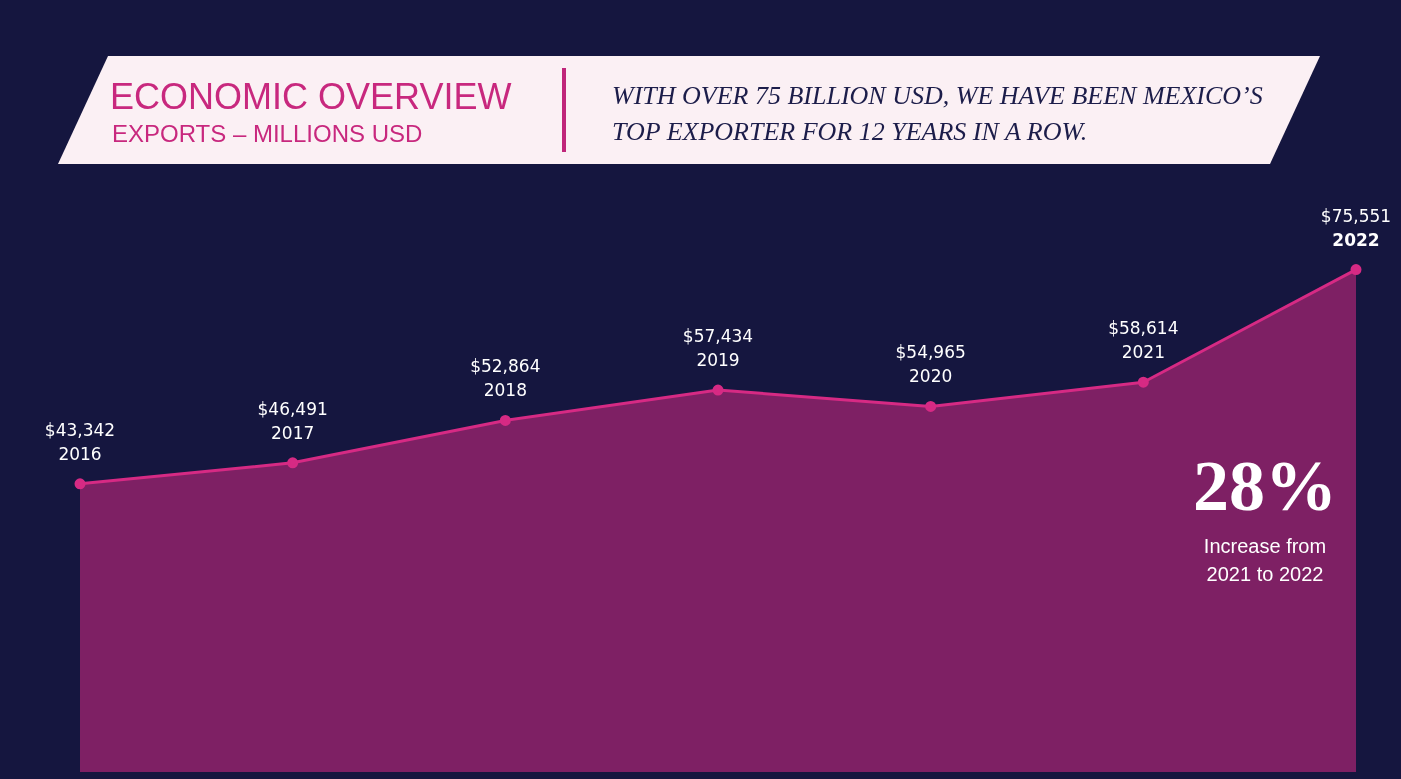 Image resolution: width=1401 pixels, height=779 pixels. Describe the element at coordinates (1143, 328) in the screenshot. I see `data-label: $58,614` at that location.